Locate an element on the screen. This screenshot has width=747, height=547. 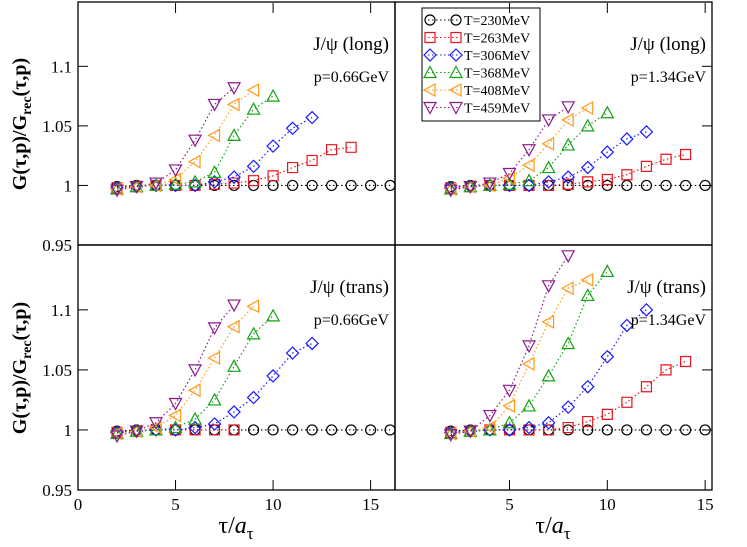
x-axis-label: τ/aτ is located at coordinates (235, 528).